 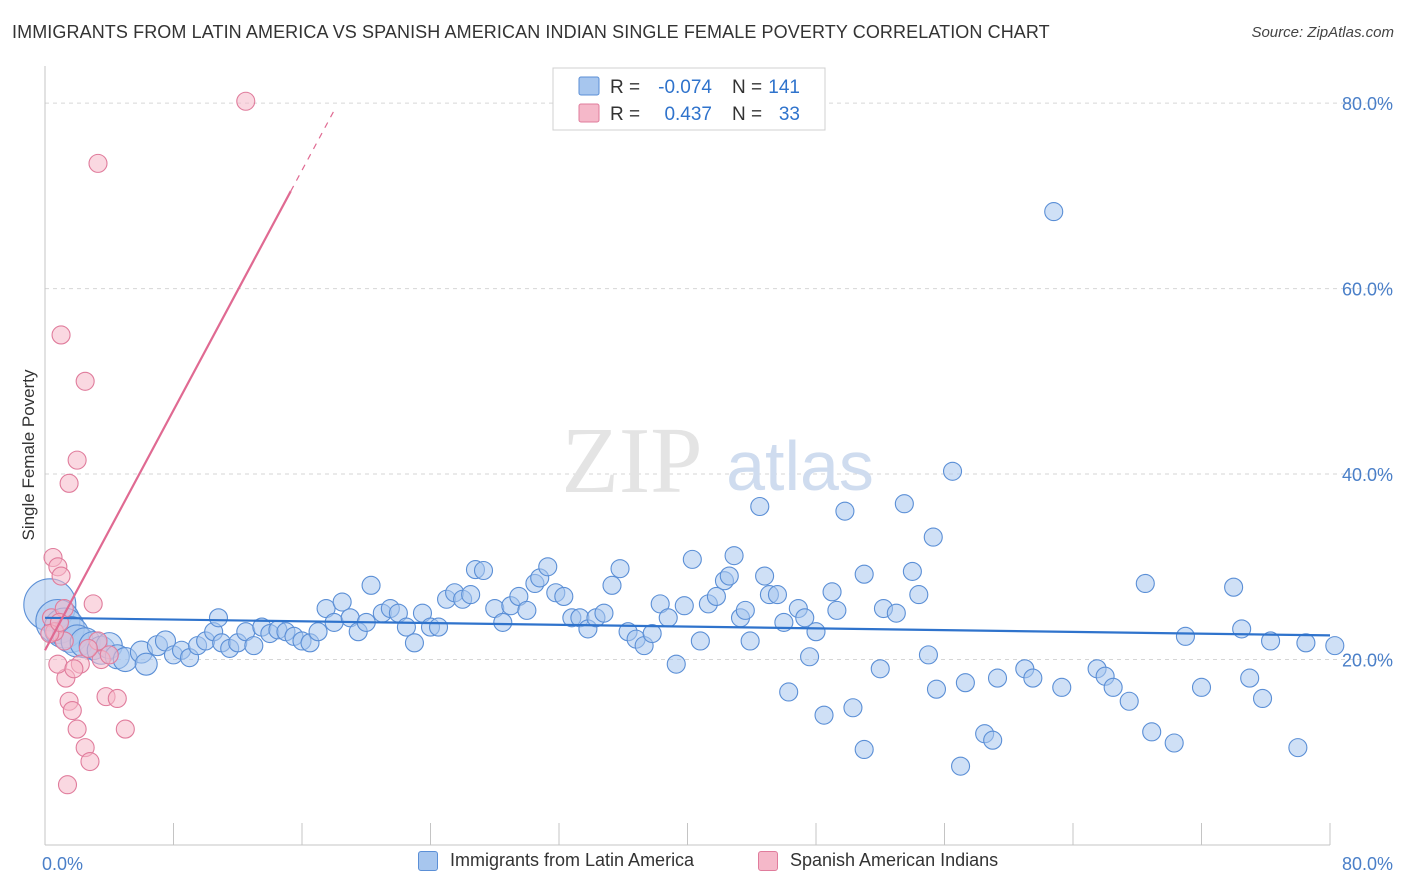 What do you see at coordinates (28, 455) in the screenshot?
I see `y-axis-label: Single Female Poverty` at bounding box center [28, 455].